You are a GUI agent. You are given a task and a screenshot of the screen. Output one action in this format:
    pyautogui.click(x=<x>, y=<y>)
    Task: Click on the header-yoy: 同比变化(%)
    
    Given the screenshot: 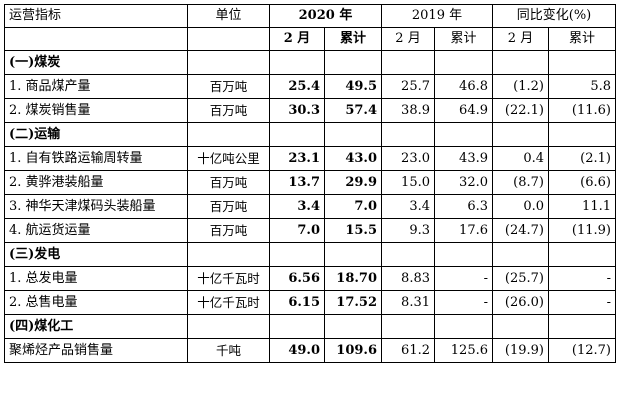 What is the action you would take?
    pyautogui.click(x=554, y=16)
    